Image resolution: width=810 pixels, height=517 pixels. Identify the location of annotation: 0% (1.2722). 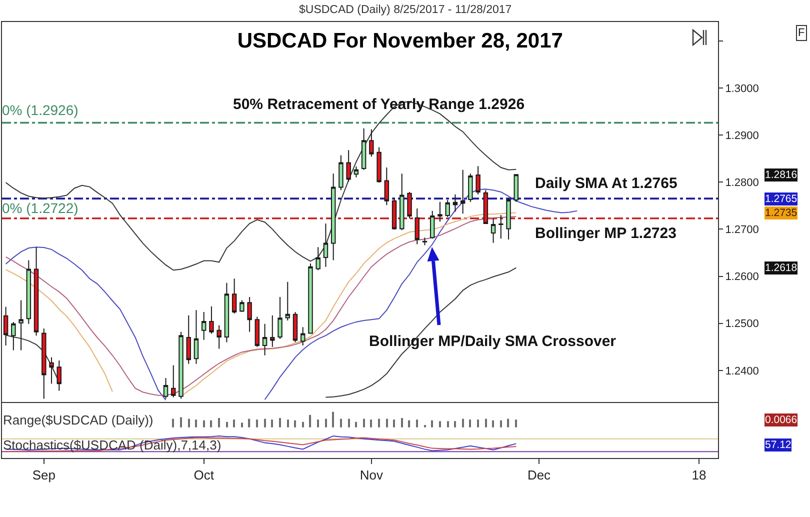
(40, 208).